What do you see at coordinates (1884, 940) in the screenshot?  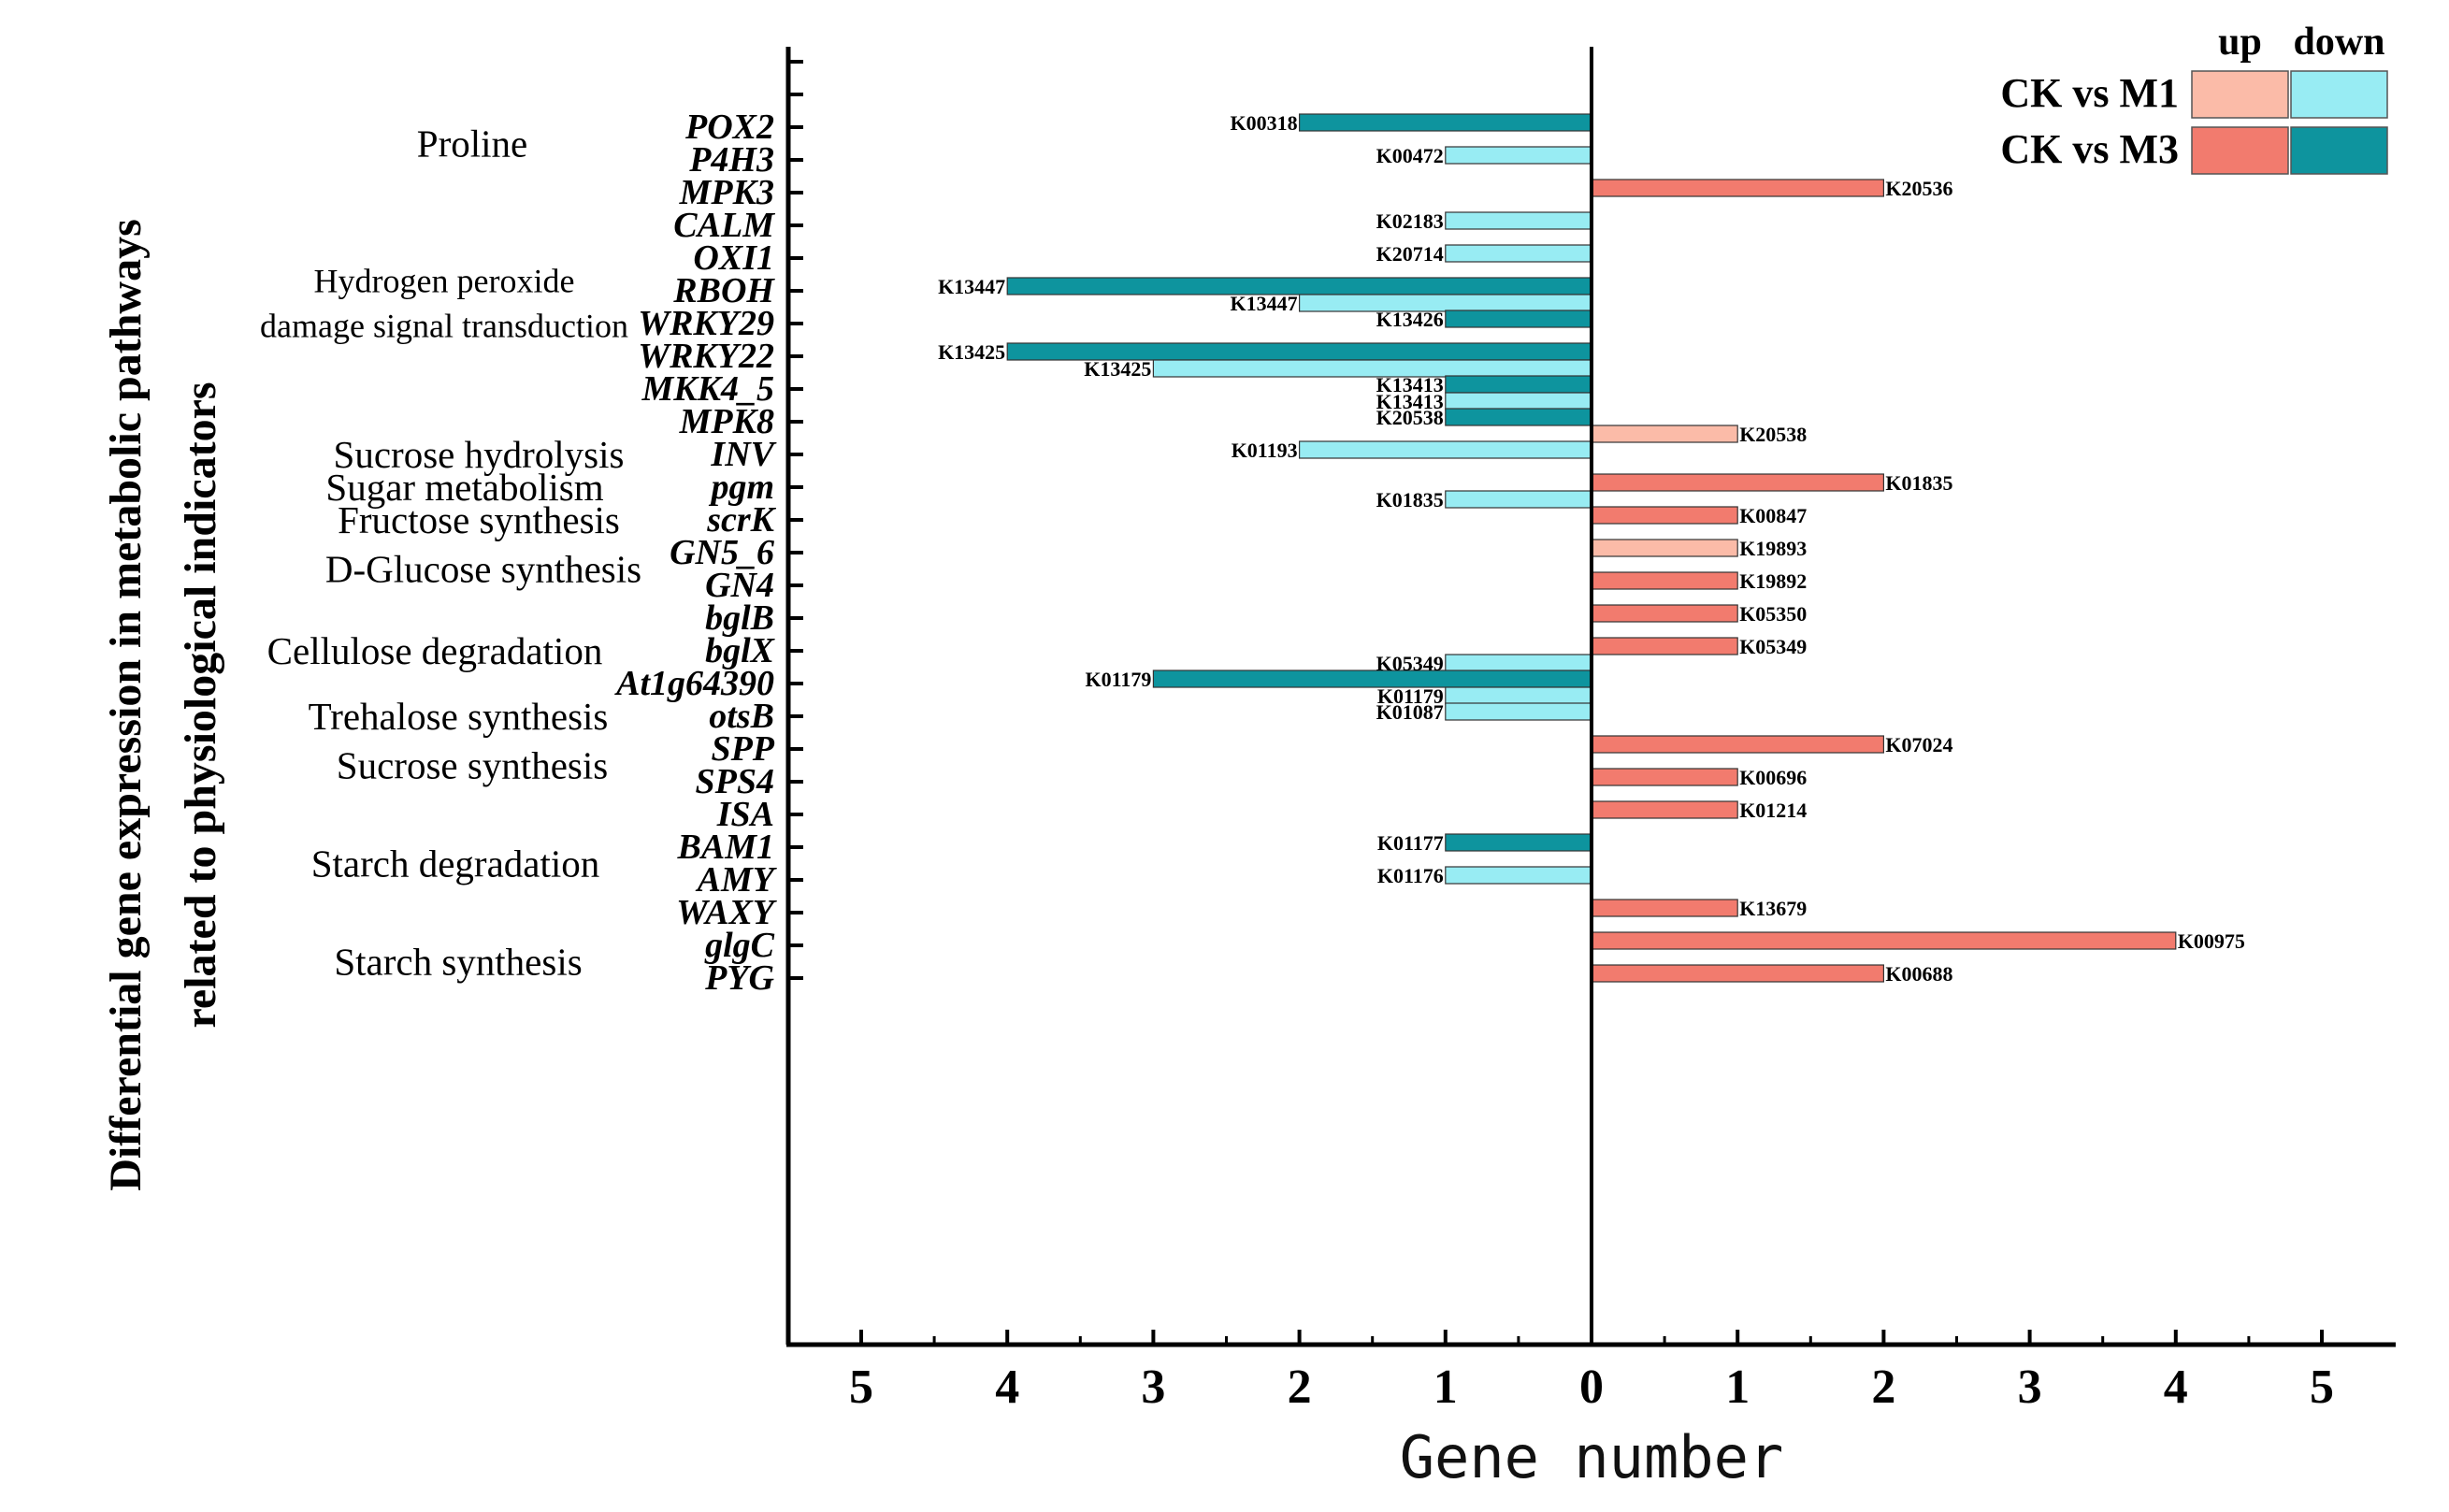 I see `bar-glgc-m3-up` at bounding box center [1884, 940].